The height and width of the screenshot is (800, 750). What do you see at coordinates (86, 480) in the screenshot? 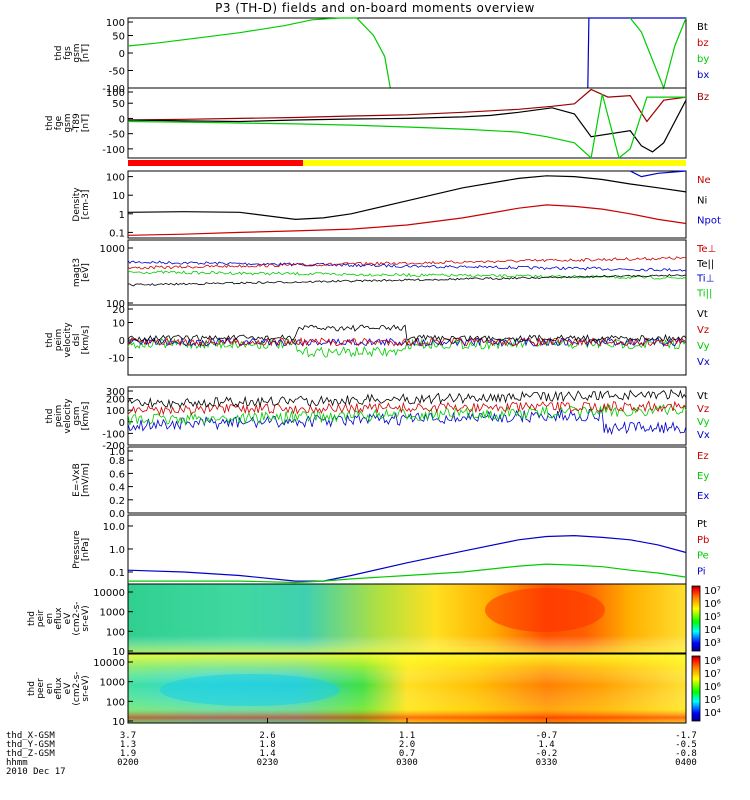
I see `ylabel-line: [mV/m]` at bounding box center [86, 480].